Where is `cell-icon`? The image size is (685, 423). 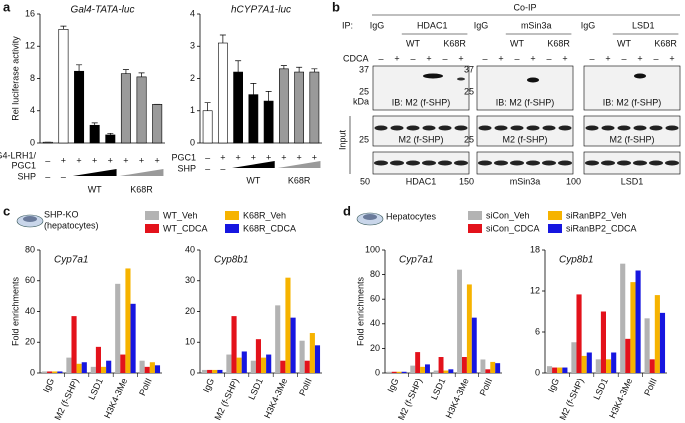 cell-icon is located at coordinates (370, 219).